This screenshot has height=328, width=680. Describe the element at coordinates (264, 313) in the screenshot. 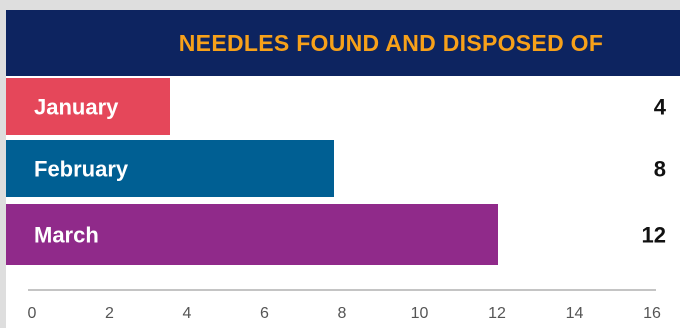

I see `x-tick-label: 6` at that location.